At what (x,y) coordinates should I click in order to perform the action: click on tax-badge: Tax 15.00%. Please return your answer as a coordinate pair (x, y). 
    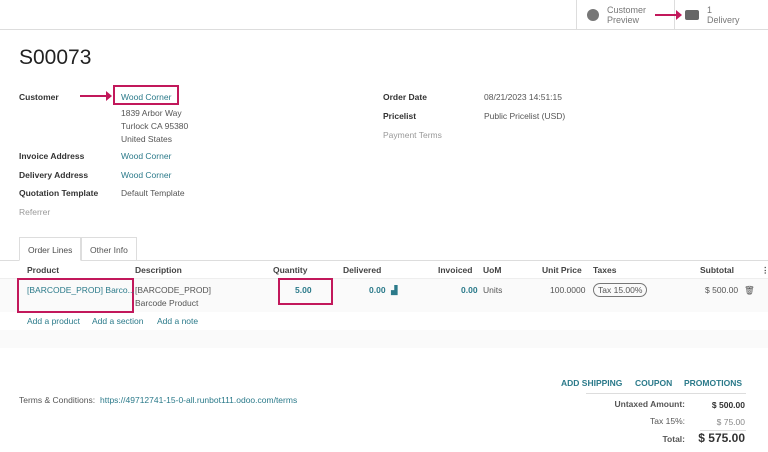
    Looking at the image, I should click on (620, 290).